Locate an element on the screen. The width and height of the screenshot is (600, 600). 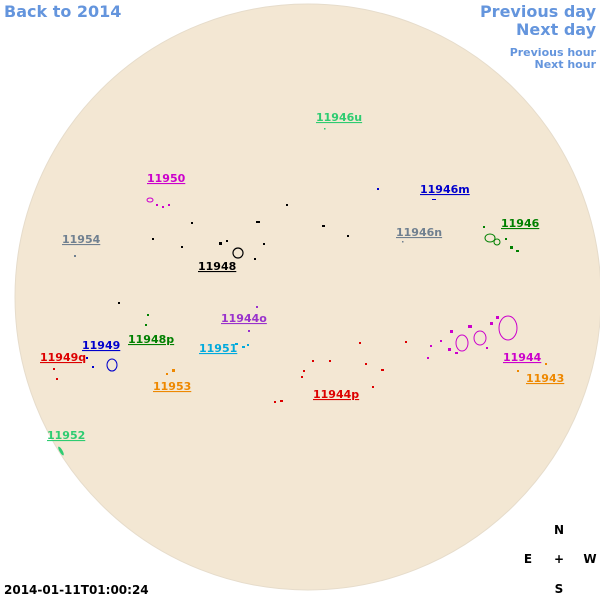
region-label: 11953 is located at coordinates (172, 386).